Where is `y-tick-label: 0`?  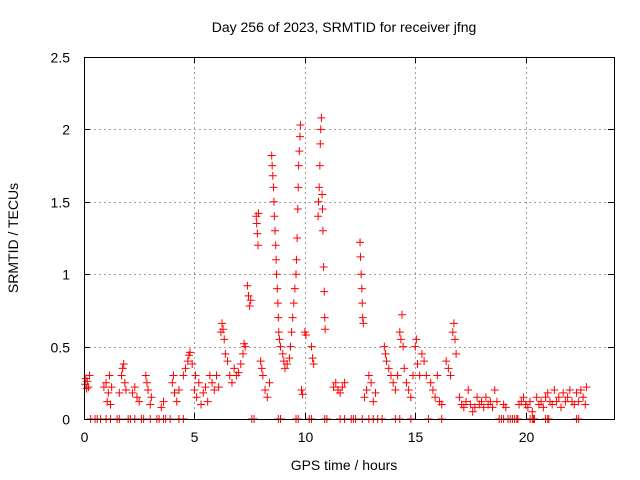
y-tick-label: 0 is located at coordinates (66, 420).